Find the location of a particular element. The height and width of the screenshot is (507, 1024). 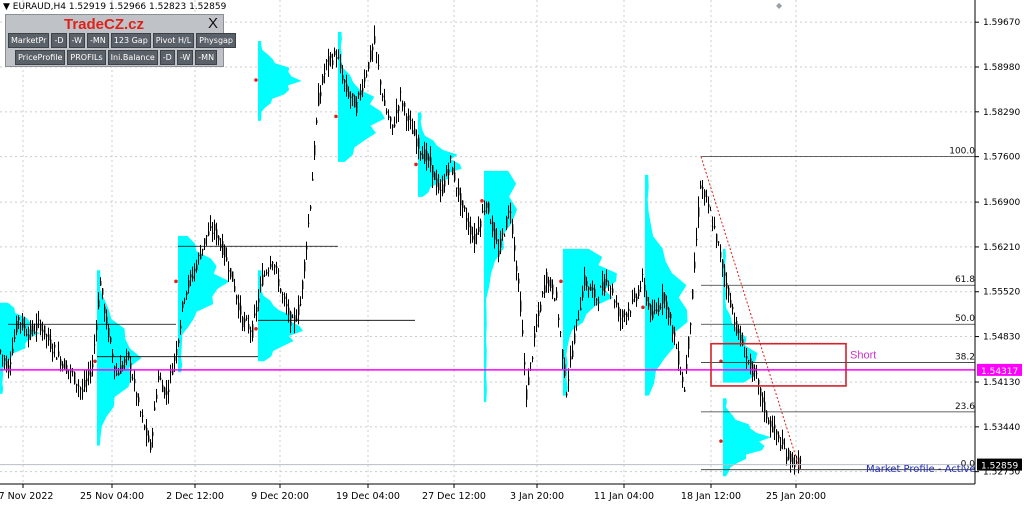

fib-trend-line is located at coordinates (750, 313).